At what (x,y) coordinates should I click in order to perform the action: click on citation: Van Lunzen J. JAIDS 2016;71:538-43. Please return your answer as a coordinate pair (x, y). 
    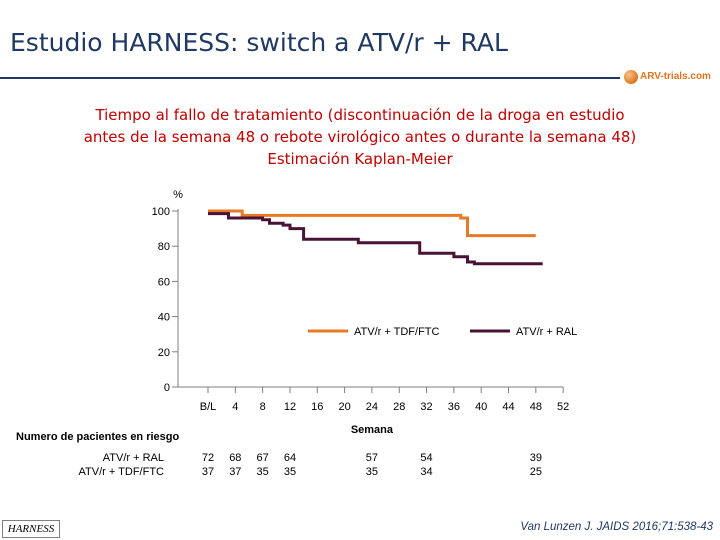
    Looking at the image, I should click on (616, 527).